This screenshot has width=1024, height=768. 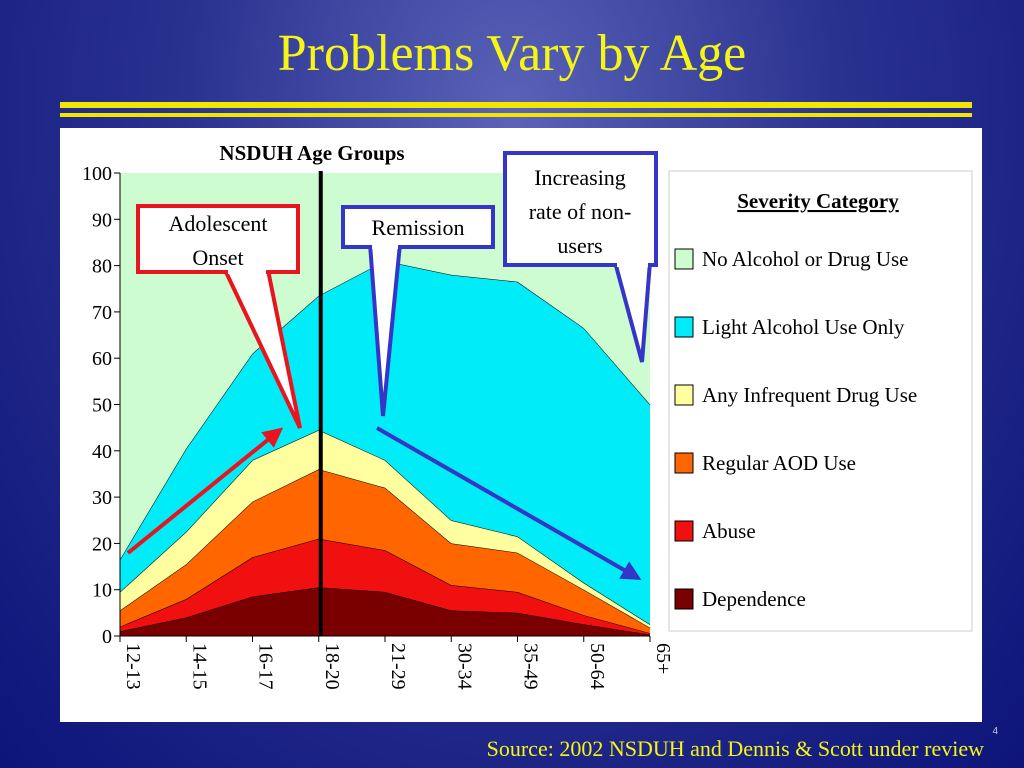 What do you see at coordinates (632, 264) in the screenshot?
I see `nonusers-seam` at bounding box center [632, 264].